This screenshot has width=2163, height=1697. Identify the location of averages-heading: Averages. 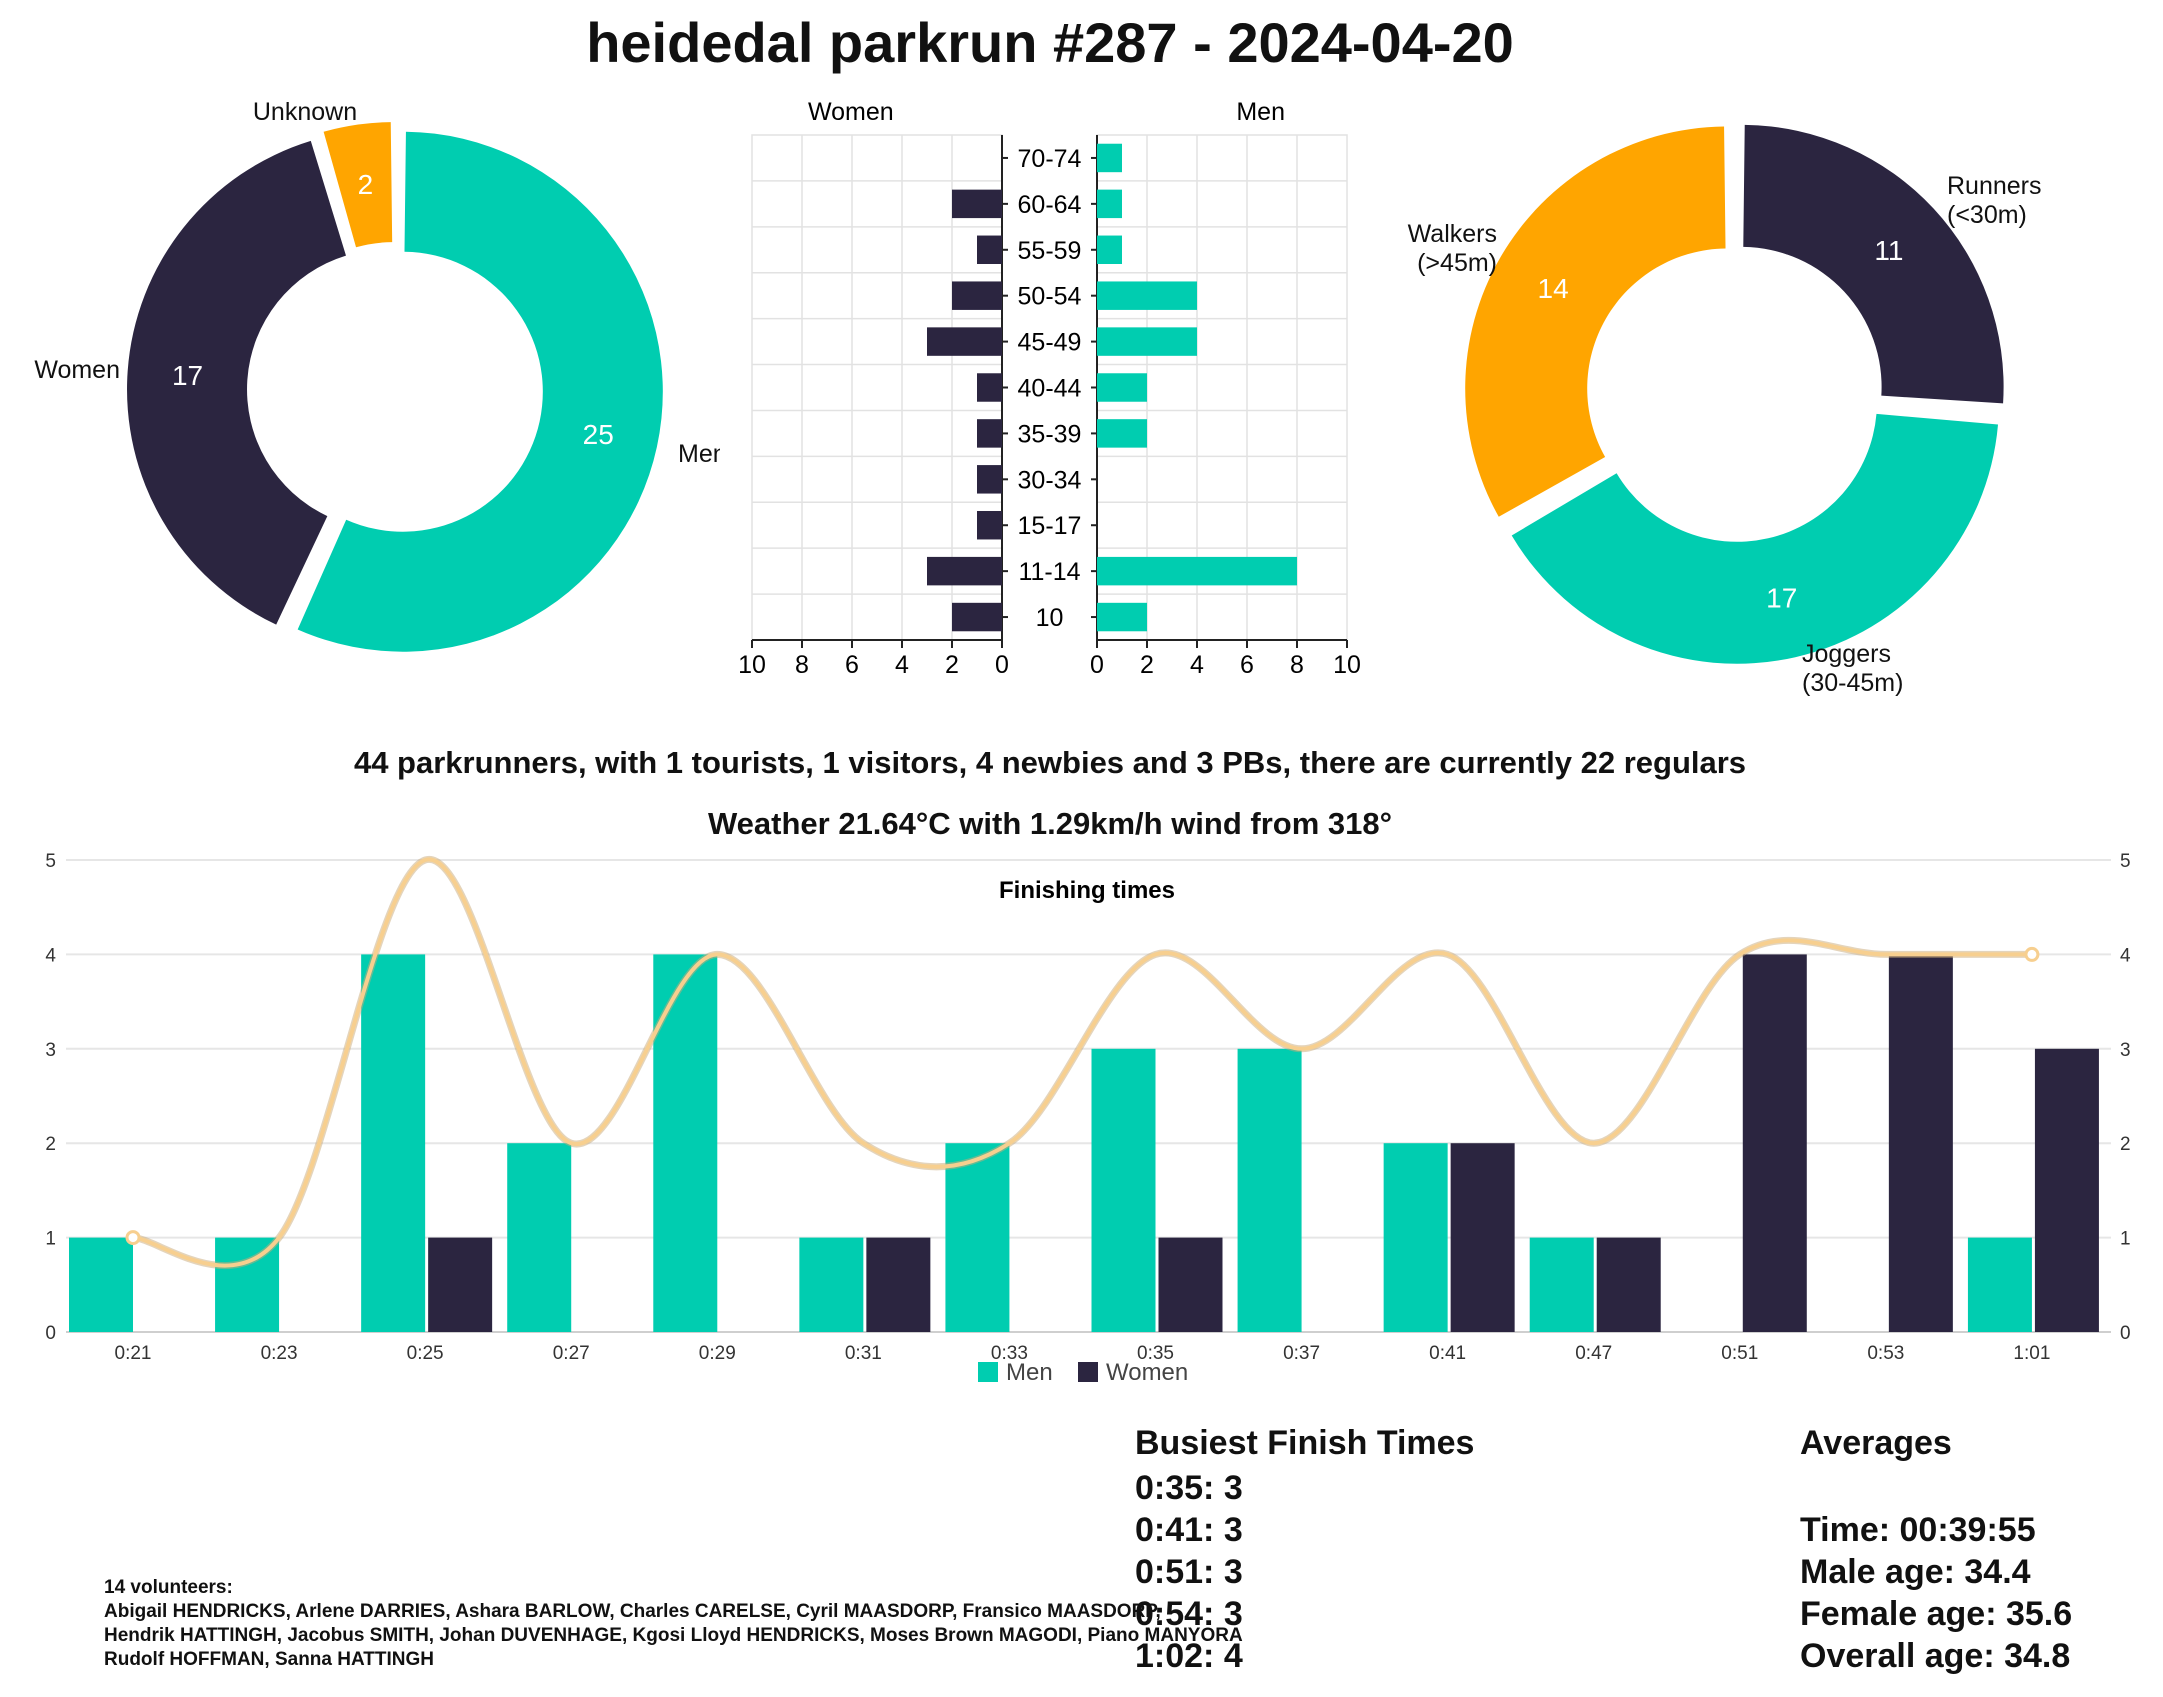
(1876, 1443).